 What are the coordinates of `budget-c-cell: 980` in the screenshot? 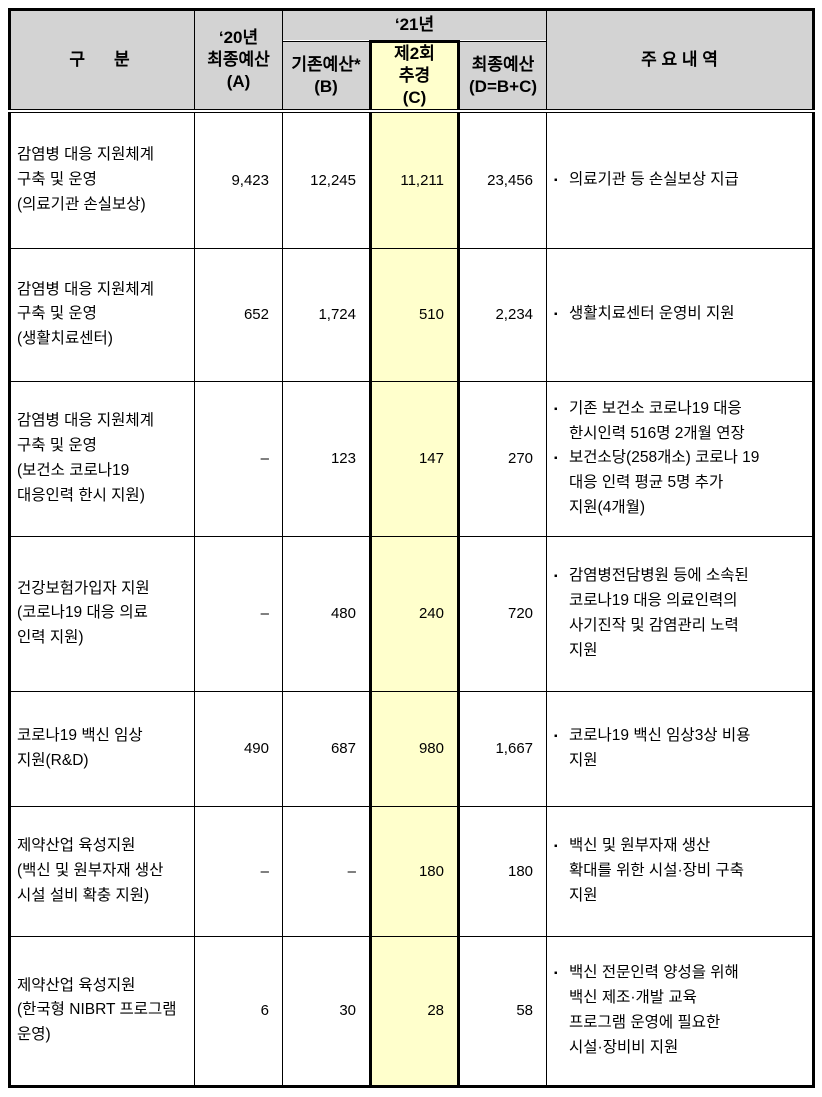 It's located at (414, 748).